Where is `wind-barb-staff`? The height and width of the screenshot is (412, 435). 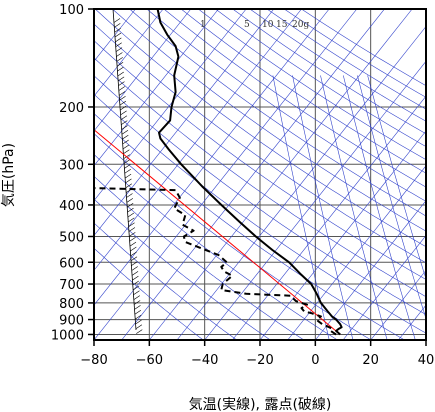
wind-barb-staff is located at coordinates (124, 170).